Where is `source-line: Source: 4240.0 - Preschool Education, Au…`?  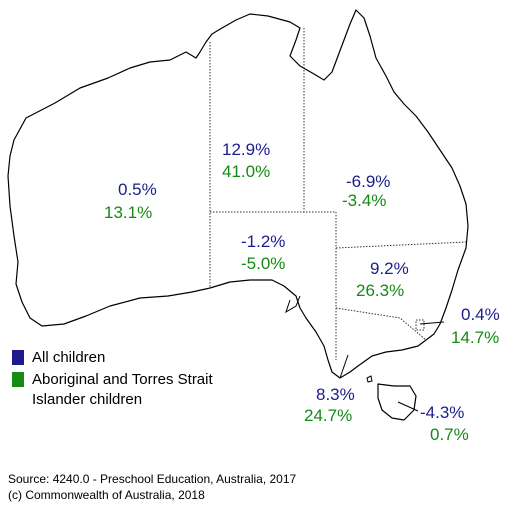
source-line: Source: 4240.0 - Preschool Education, Au… is located at coordinates (152, 479).